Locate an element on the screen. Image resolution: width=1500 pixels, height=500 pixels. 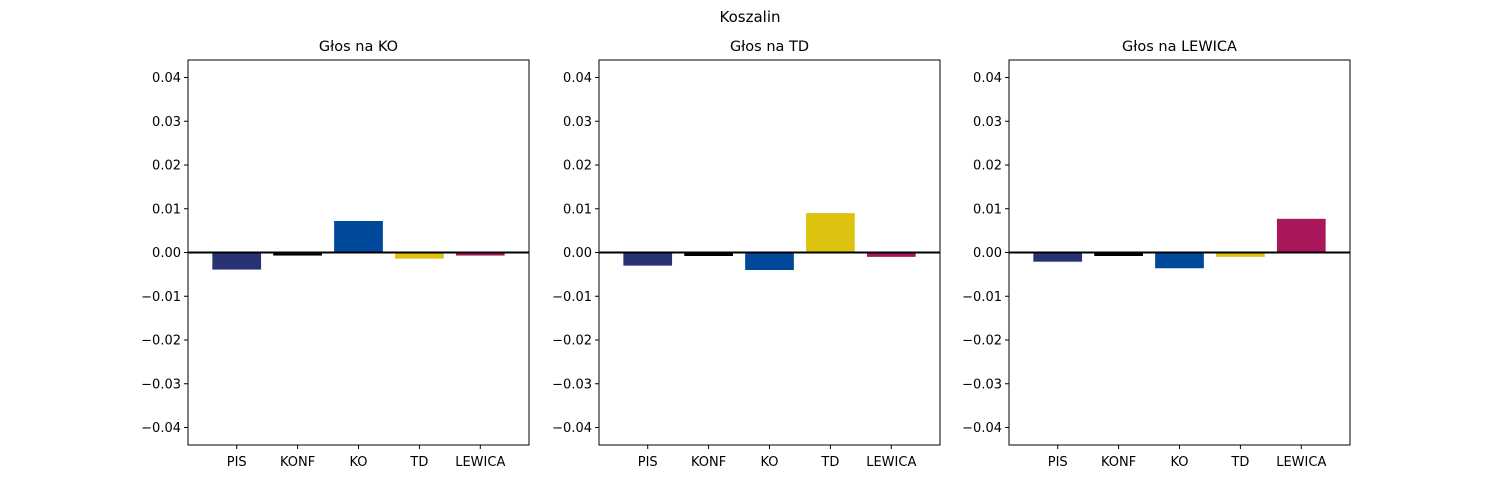
chart-title: Głos na TD is located at coordinates (769, 47).